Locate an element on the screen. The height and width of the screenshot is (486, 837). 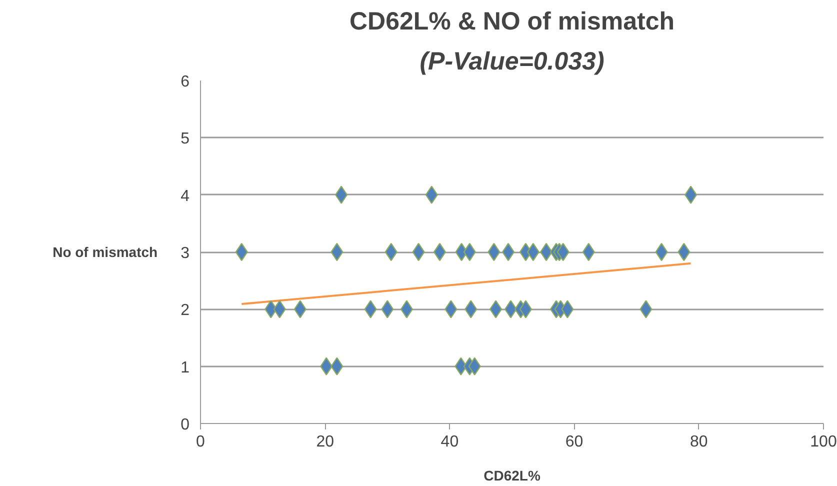
chart-title: CD62L% & NO of mismatch is located at coordinates (512, 22).